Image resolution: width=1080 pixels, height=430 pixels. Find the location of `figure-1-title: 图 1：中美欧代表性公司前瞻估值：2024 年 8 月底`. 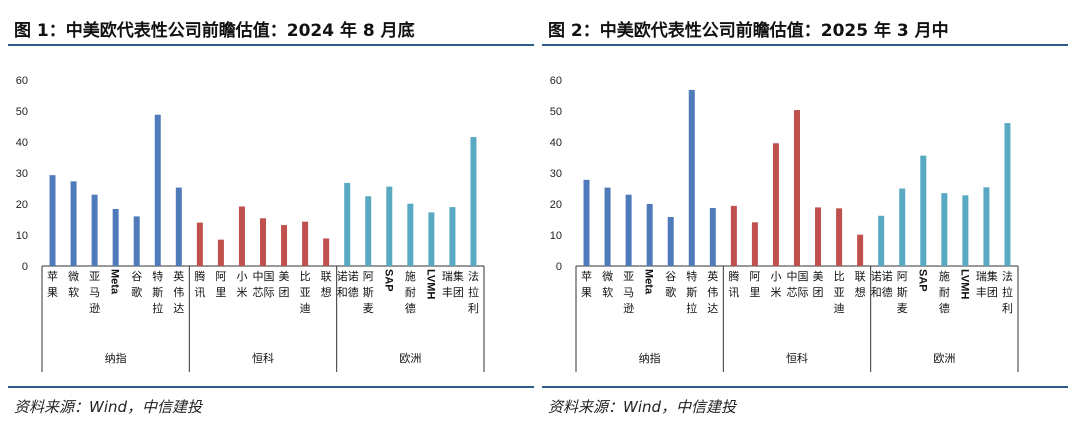

figure-1-title: 图 1：中美欧代表性公司前瞻估值：2024 年 8 月底 is located at coordinates (214, 31).